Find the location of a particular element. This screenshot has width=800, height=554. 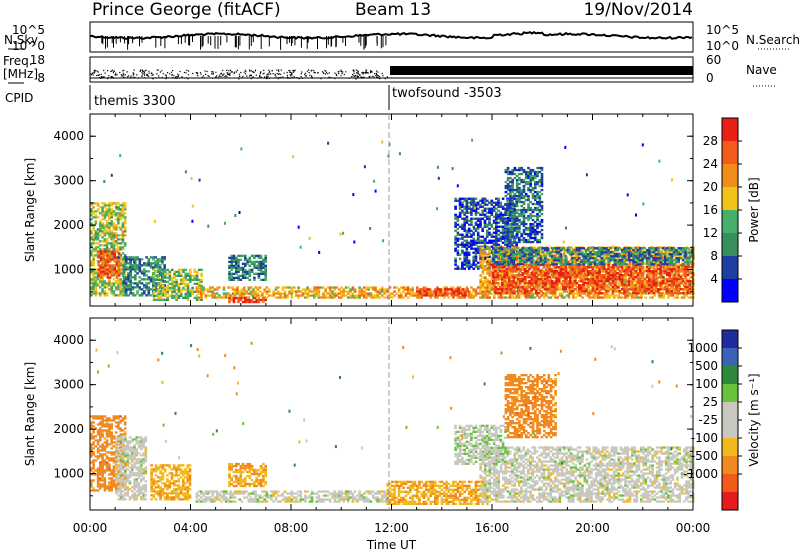

freq-label: Freq. is located at coordinates (18, 61).